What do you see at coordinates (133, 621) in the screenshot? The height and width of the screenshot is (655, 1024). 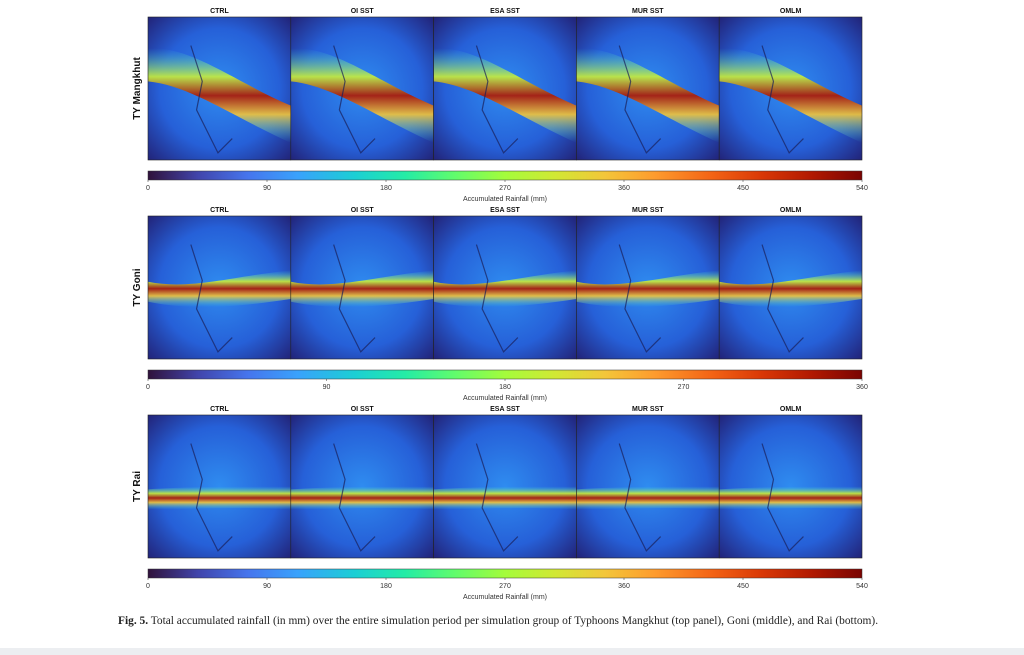 I see `caption-label: Fig. 5.` at bounding box center [133, 621].